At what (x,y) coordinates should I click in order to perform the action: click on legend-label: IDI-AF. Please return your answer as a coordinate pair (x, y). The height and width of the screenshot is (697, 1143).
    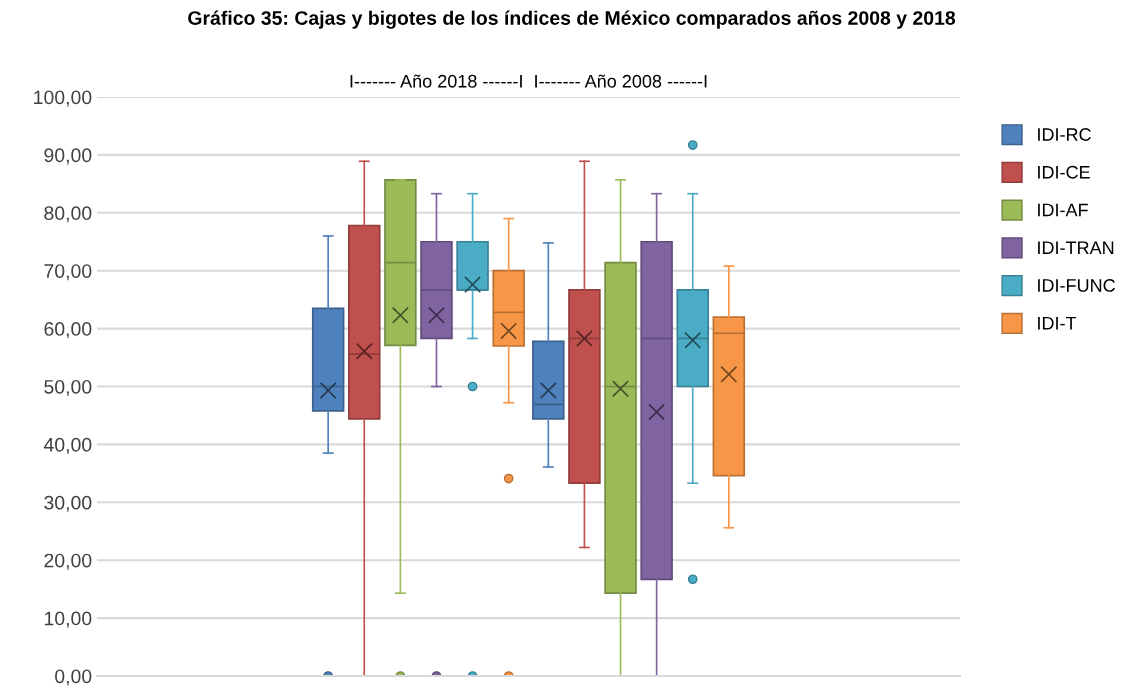
    Looking at the image, I should click on (1063, 210).